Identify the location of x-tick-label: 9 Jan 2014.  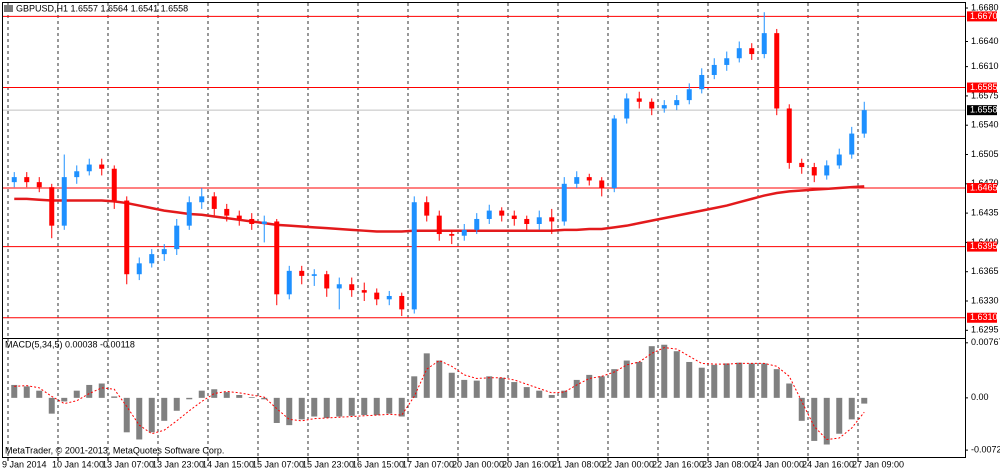
(24, 464).